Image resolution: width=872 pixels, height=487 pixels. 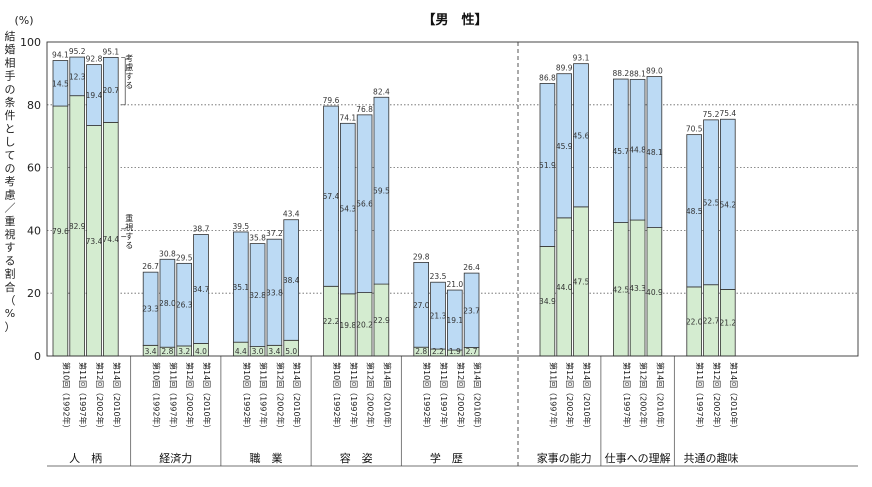 What do you see at coordinates (10, 194) in the screenshot?
I see `y-axis-label-char: 慮` at bounding box center [10, 194].